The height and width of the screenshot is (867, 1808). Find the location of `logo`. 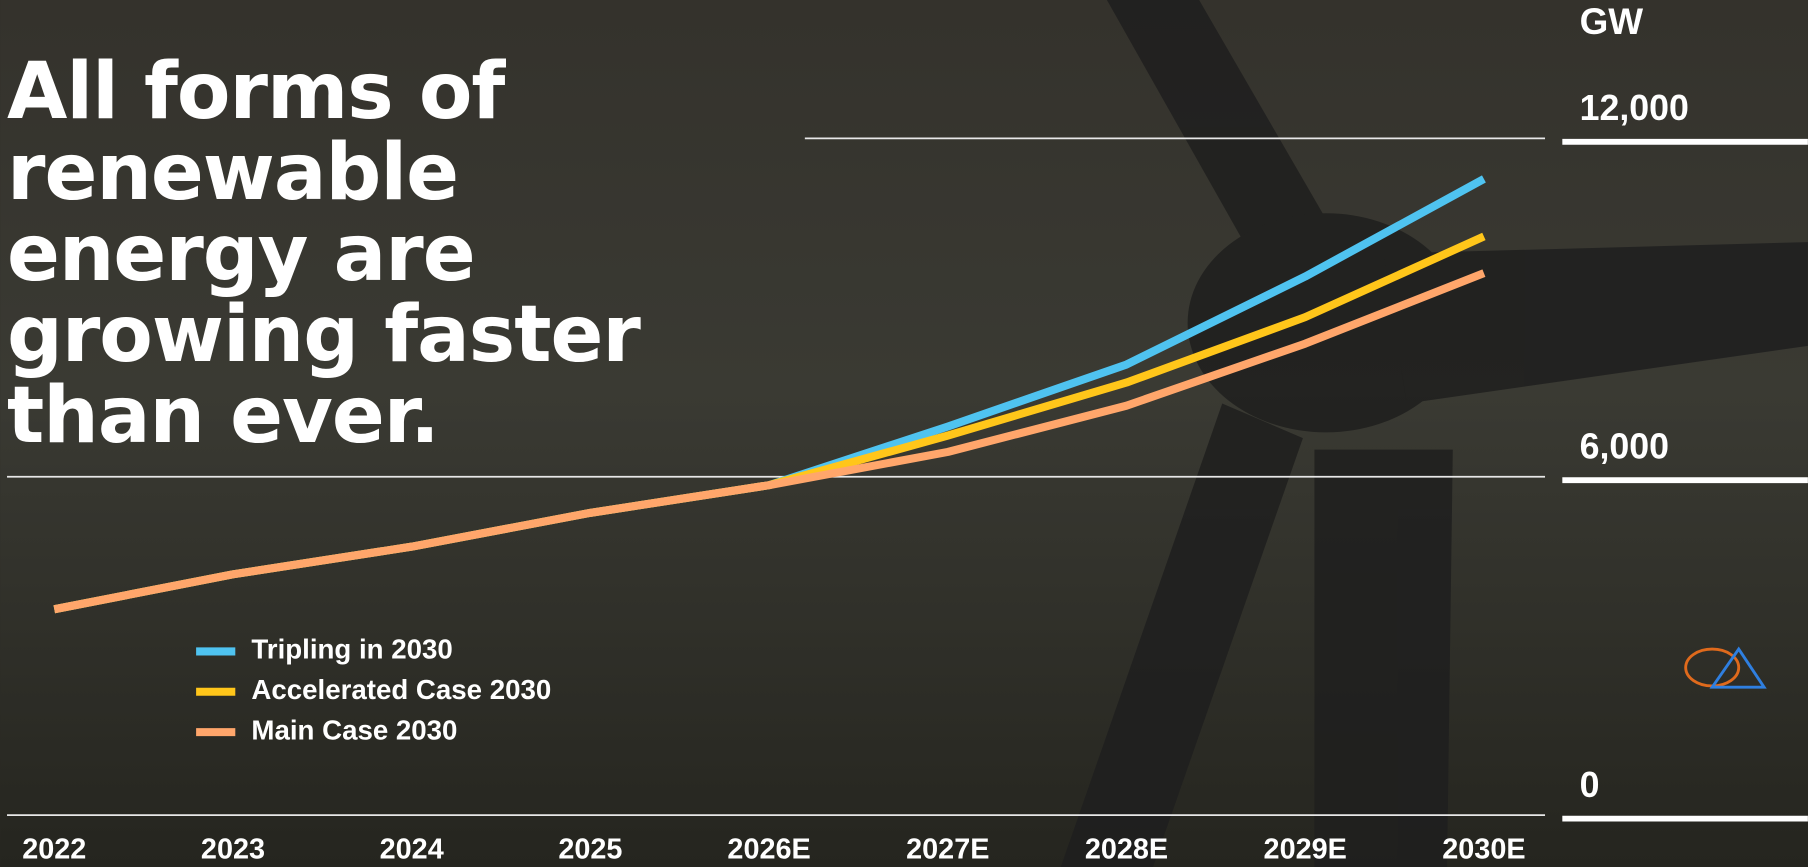

logo is located at coordinates (1725, 667).